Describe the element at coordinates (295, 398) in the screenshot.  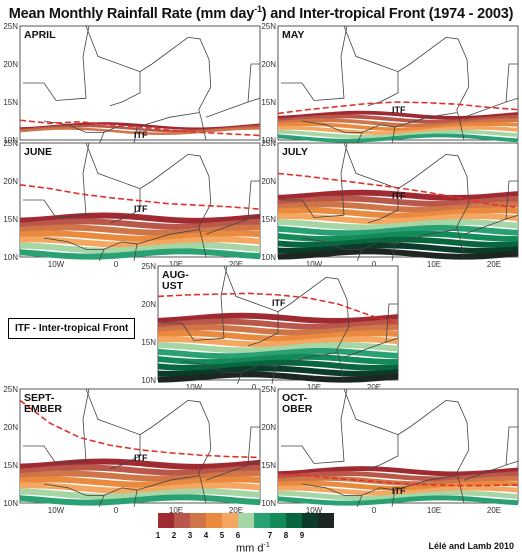
I see `month-label: OCT-` at that location.